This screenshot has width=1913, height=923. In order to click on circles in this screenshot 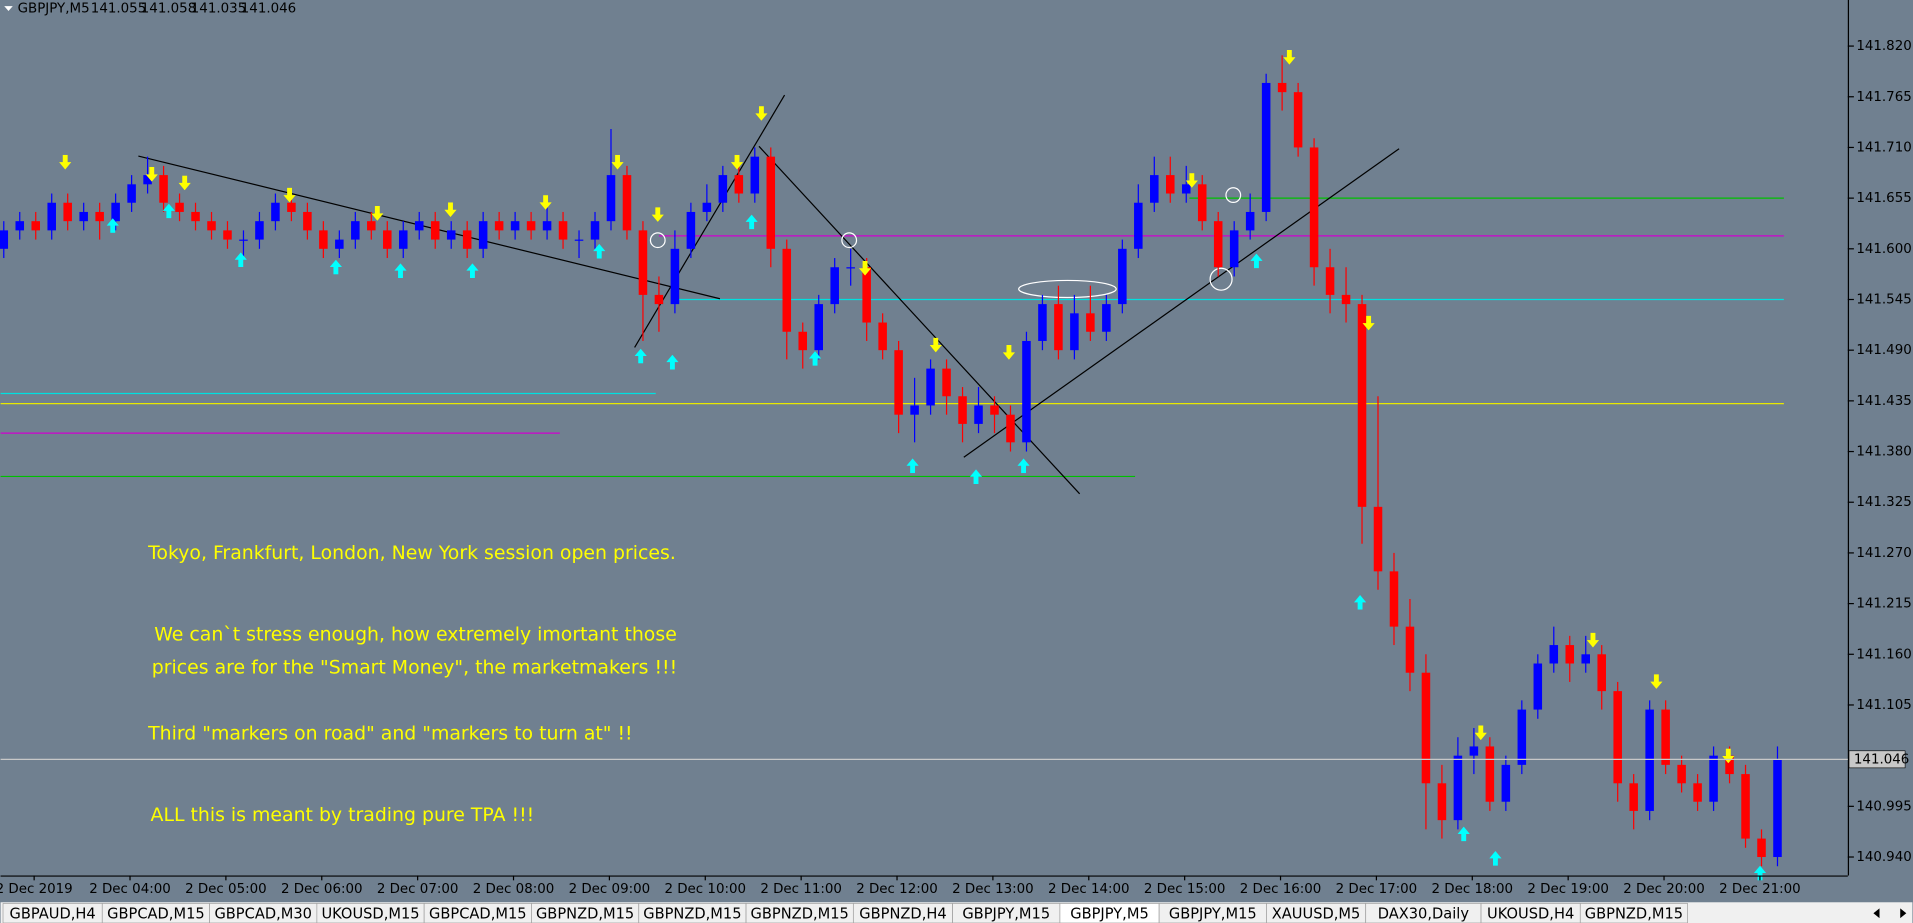, I will do `click(945, 243)`.